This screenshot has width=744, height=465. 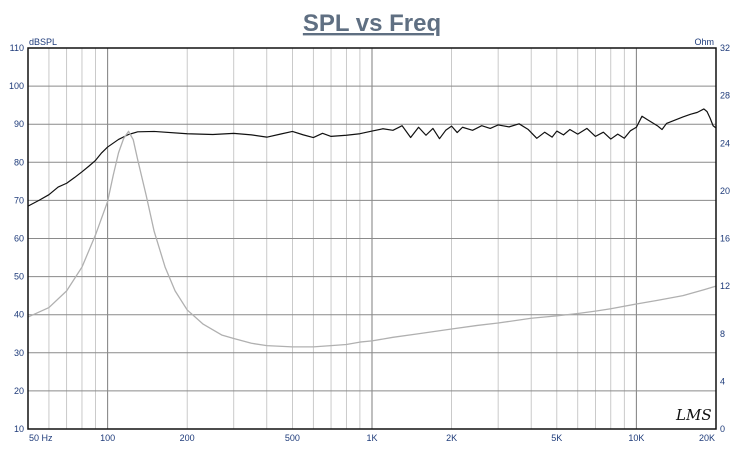 I want to click on y-left-tick-label: 100, so click(x=16, y=86).